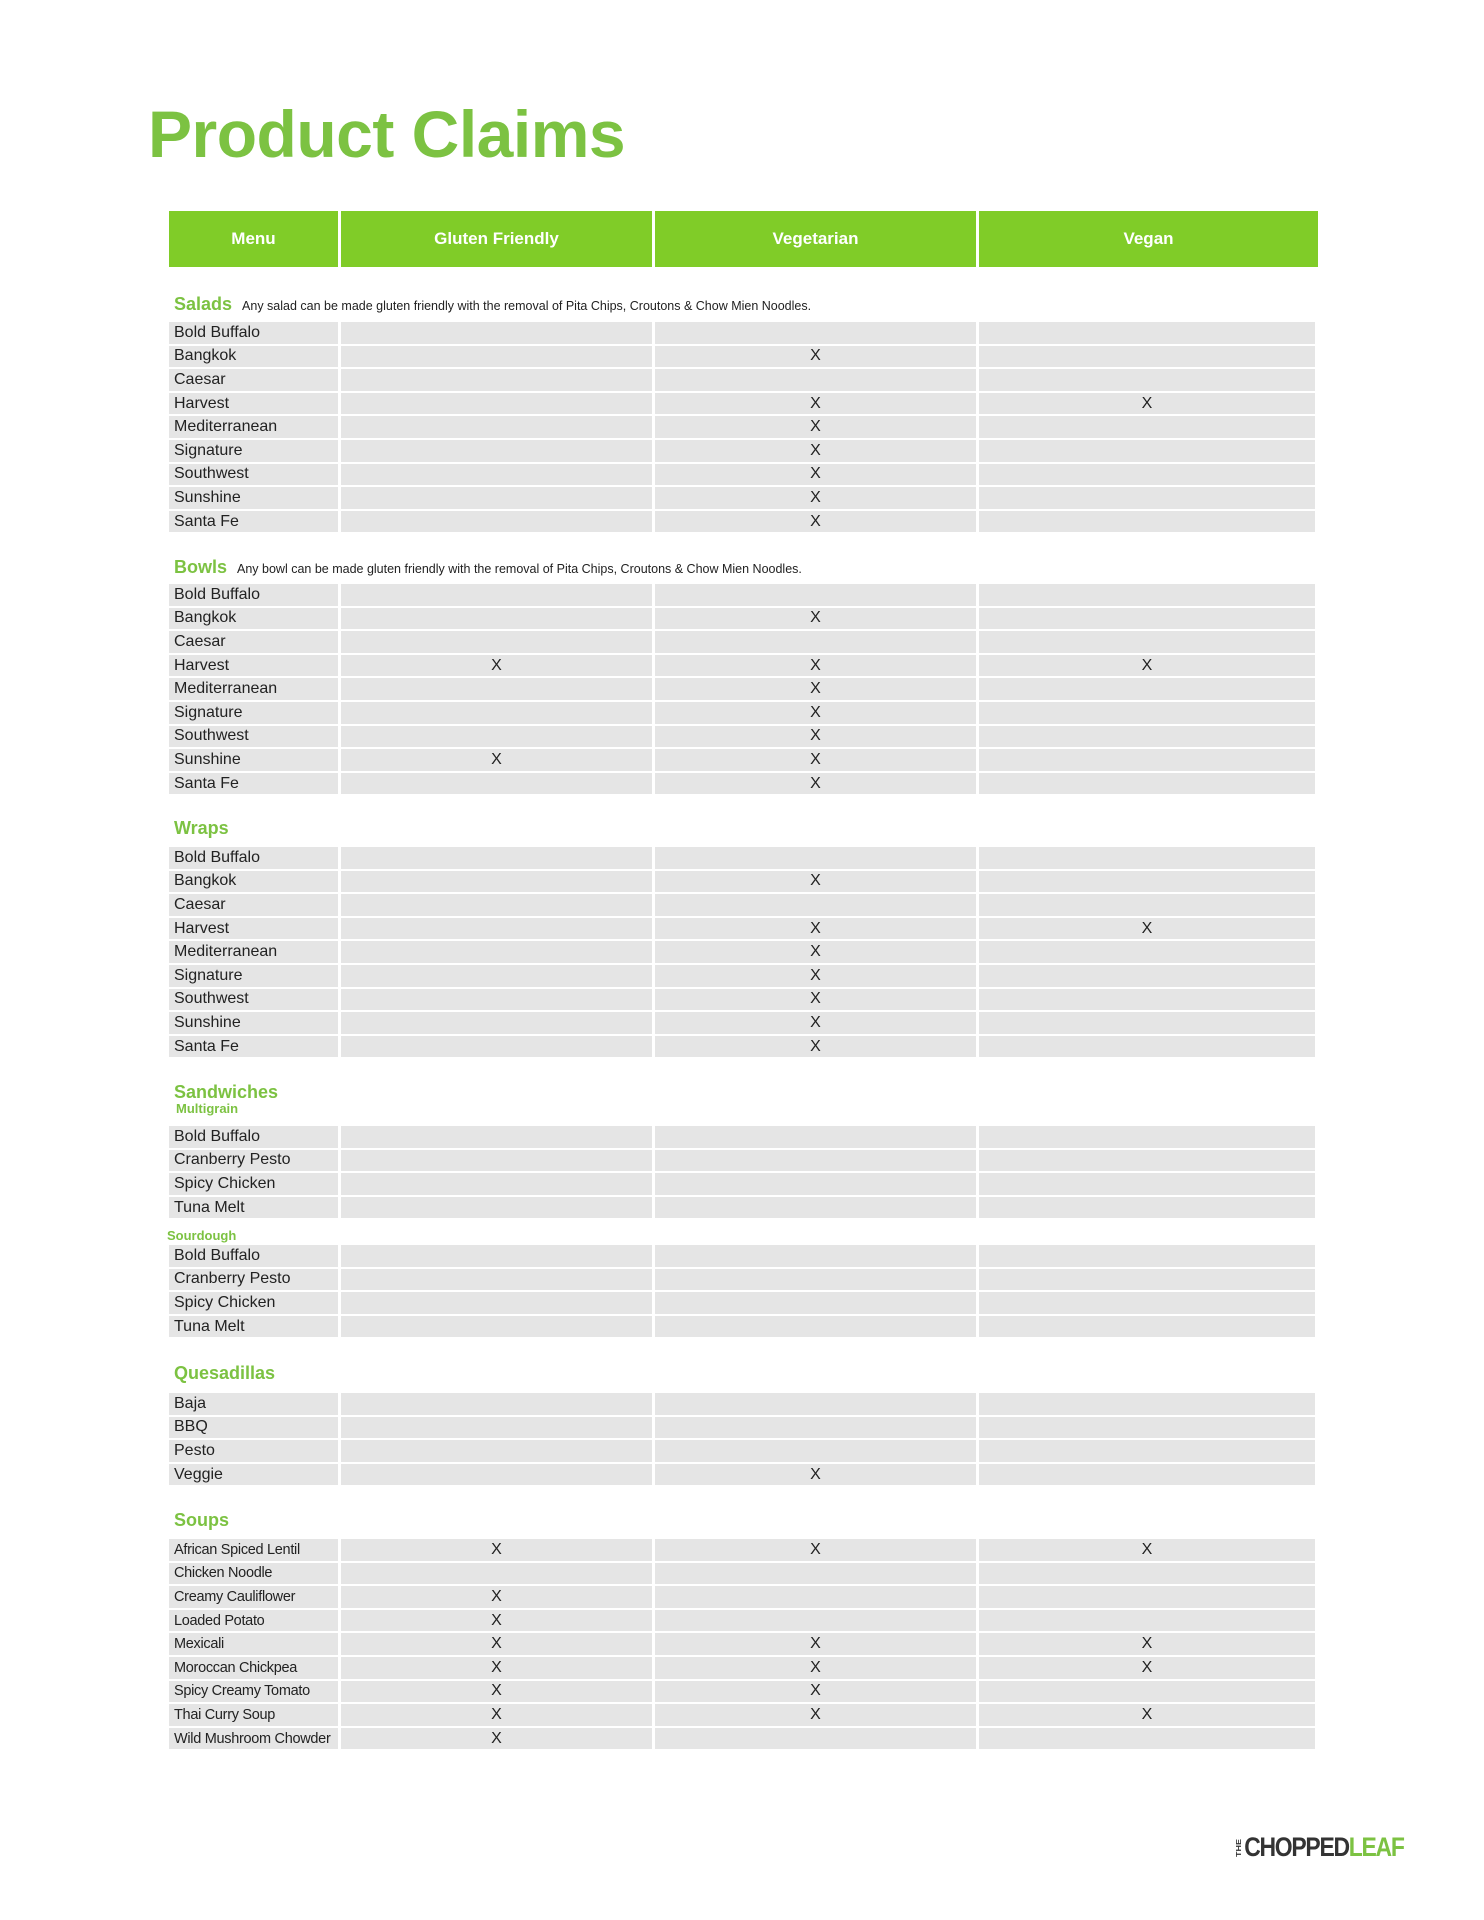 The width and height of the screenshot is (1484, 1920). I want to click on table-row: Sunshine X, so click(743, 498).